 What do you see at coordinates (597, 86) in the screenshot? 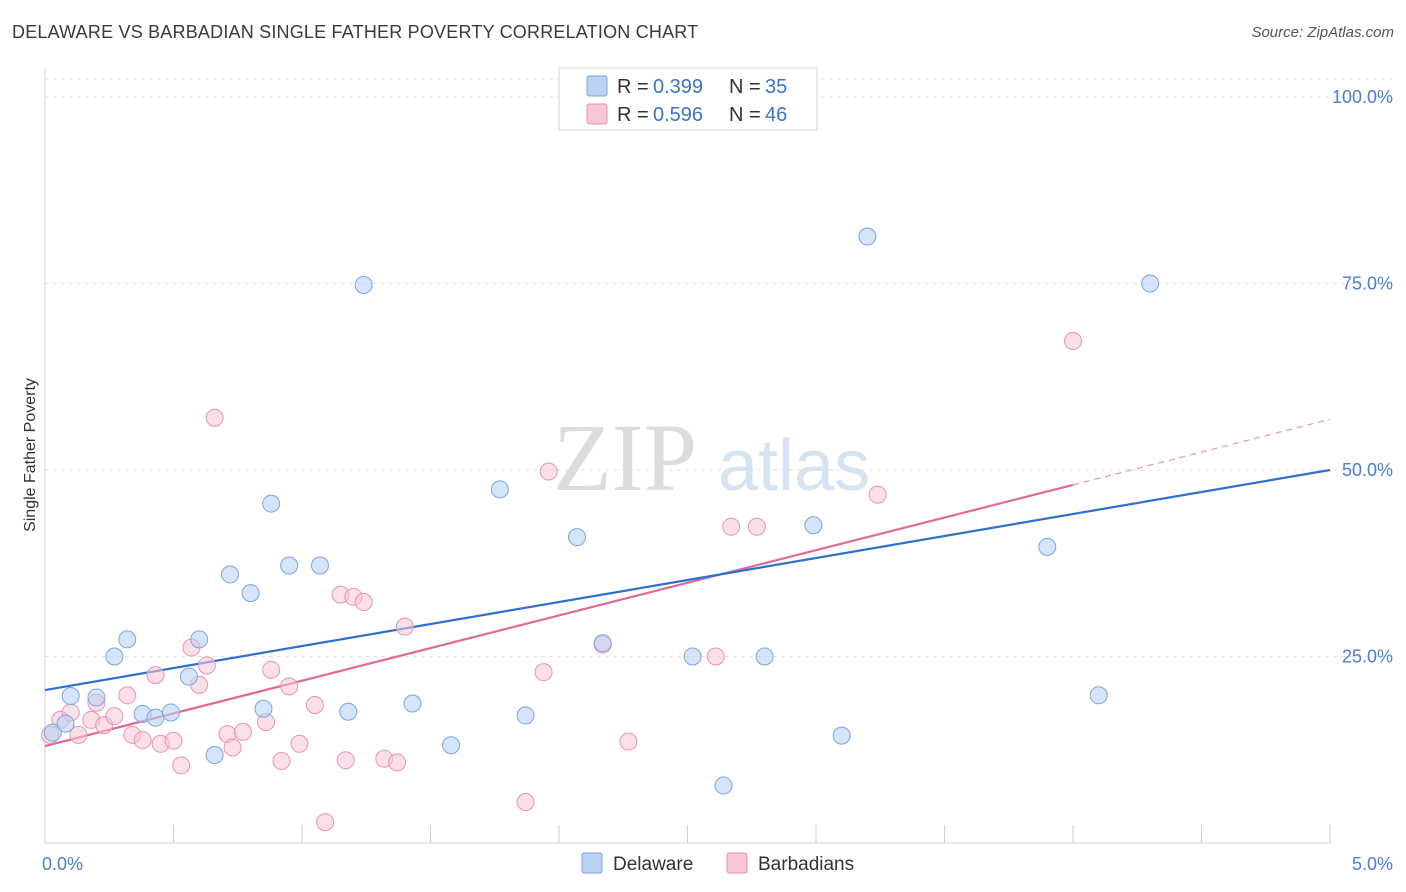
I see `legend-swatch-delaware` at bounding box center [597, 86].